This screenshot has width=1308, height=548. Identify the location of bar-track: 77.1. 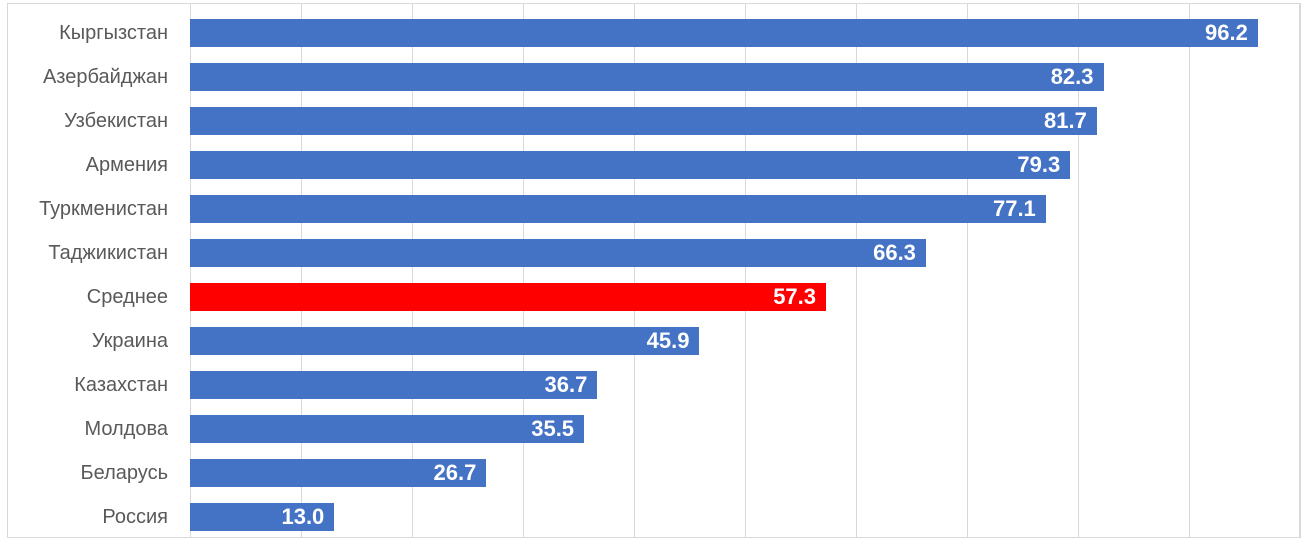
(745, 209).